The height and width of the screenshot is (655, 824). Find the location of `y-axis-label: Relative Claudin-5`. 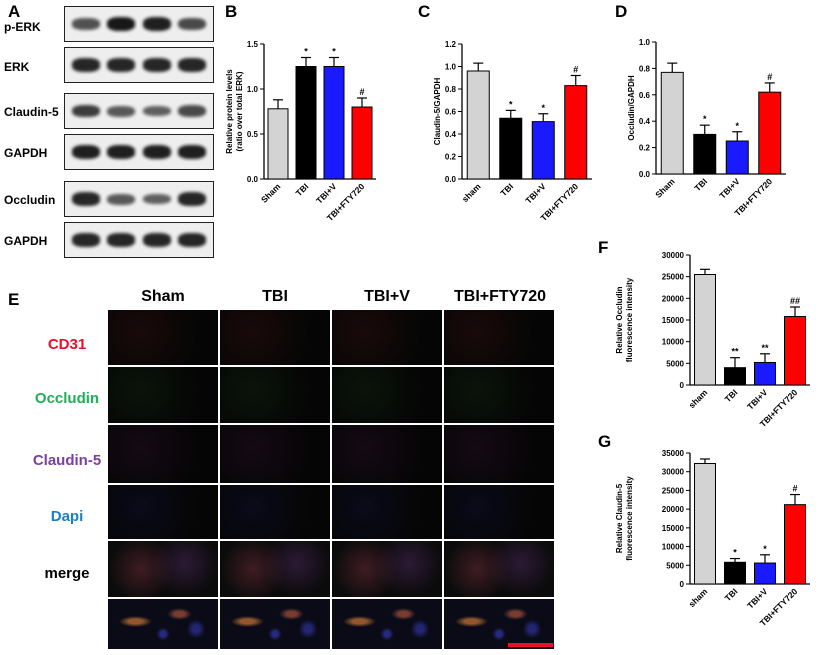

y-axis-label: Relative Claudin-5 is located at coordinates (619, 518).